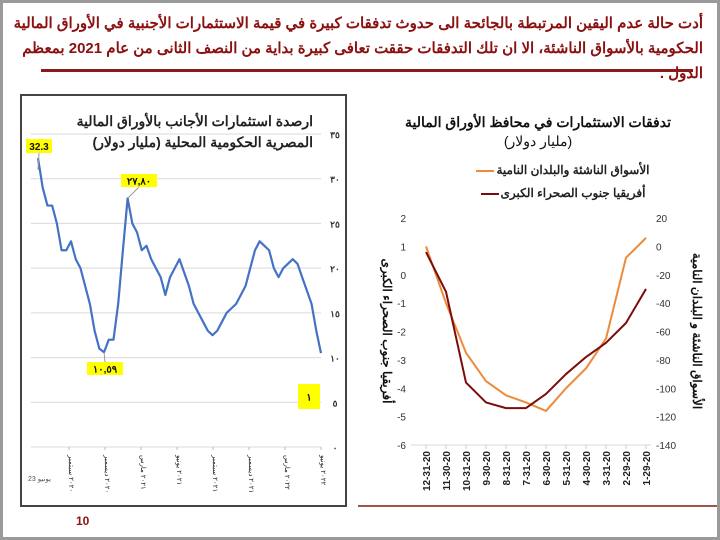 The image size is (720, 540). What do you see at coordinates (401, 304) in the screenshot?
I see `left-tick-label: -1` at bounding box center [401, 304].